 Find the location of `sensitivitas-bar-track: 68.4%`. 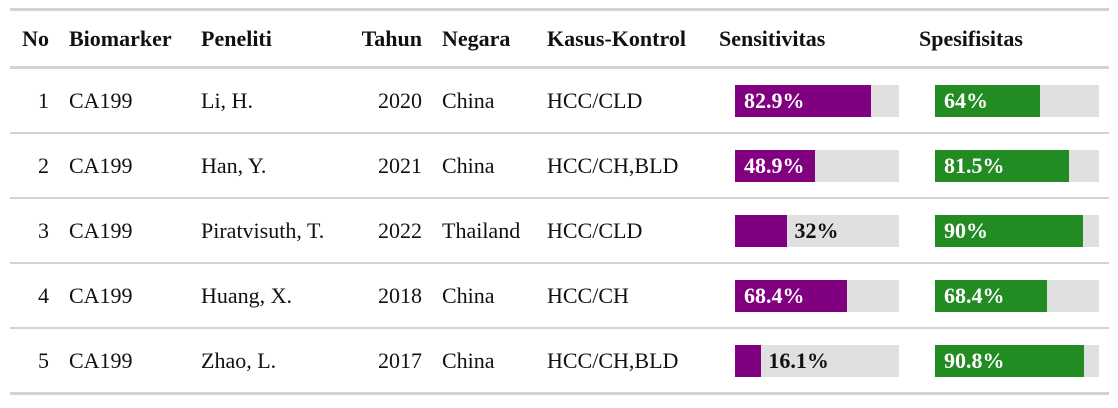

sensitivitas-bar-track: 68.4% is located at coordinates (817, 295).